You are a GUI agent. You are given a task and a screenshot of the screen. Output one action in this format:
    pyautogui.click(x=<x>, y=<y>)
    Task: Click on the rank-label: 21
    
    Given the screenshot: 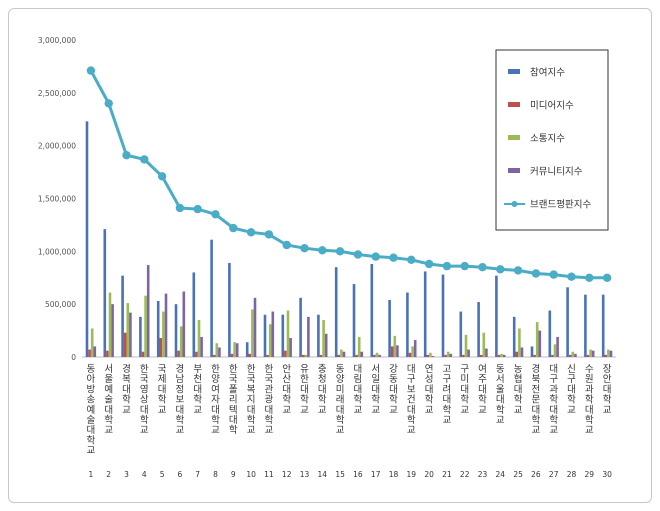 What is the action you would take?
    pyautogui.click(x=447, y=474)
    